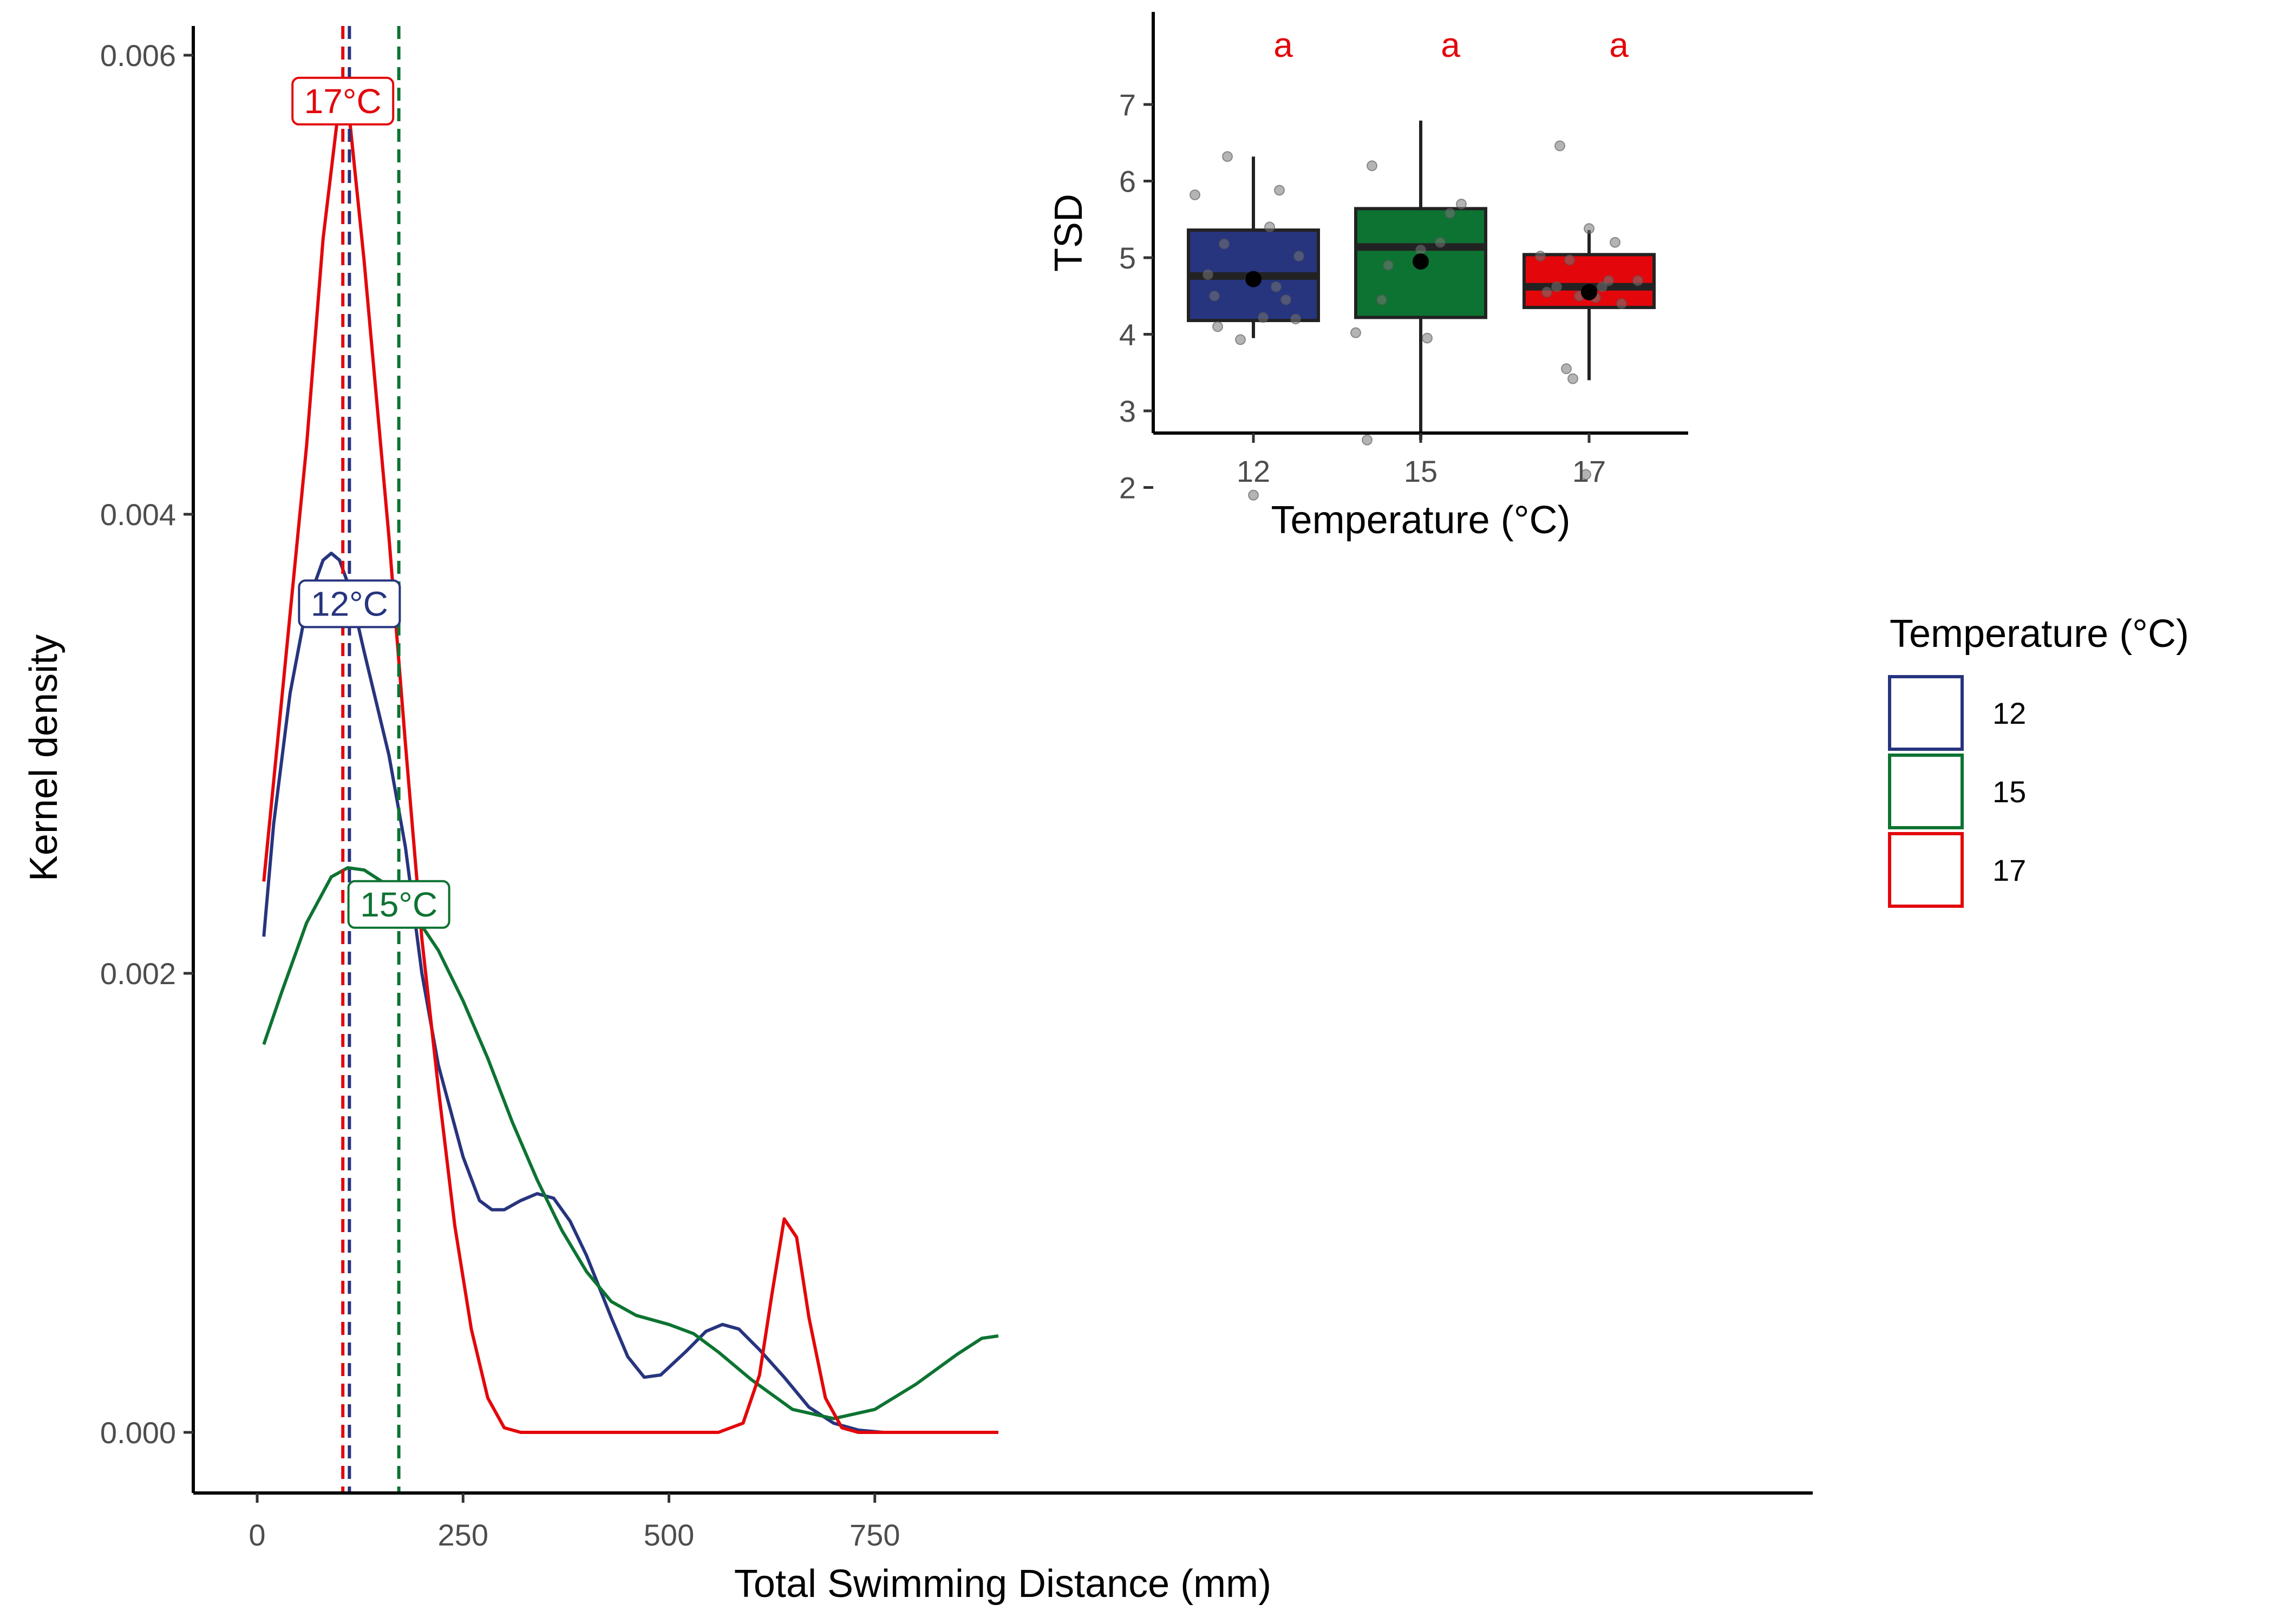 This screenshot has height=1624, width=2274. Describe the element at coordinates (669, 1535) in the screenshot. I see `x-tick-label: 500` at that location.